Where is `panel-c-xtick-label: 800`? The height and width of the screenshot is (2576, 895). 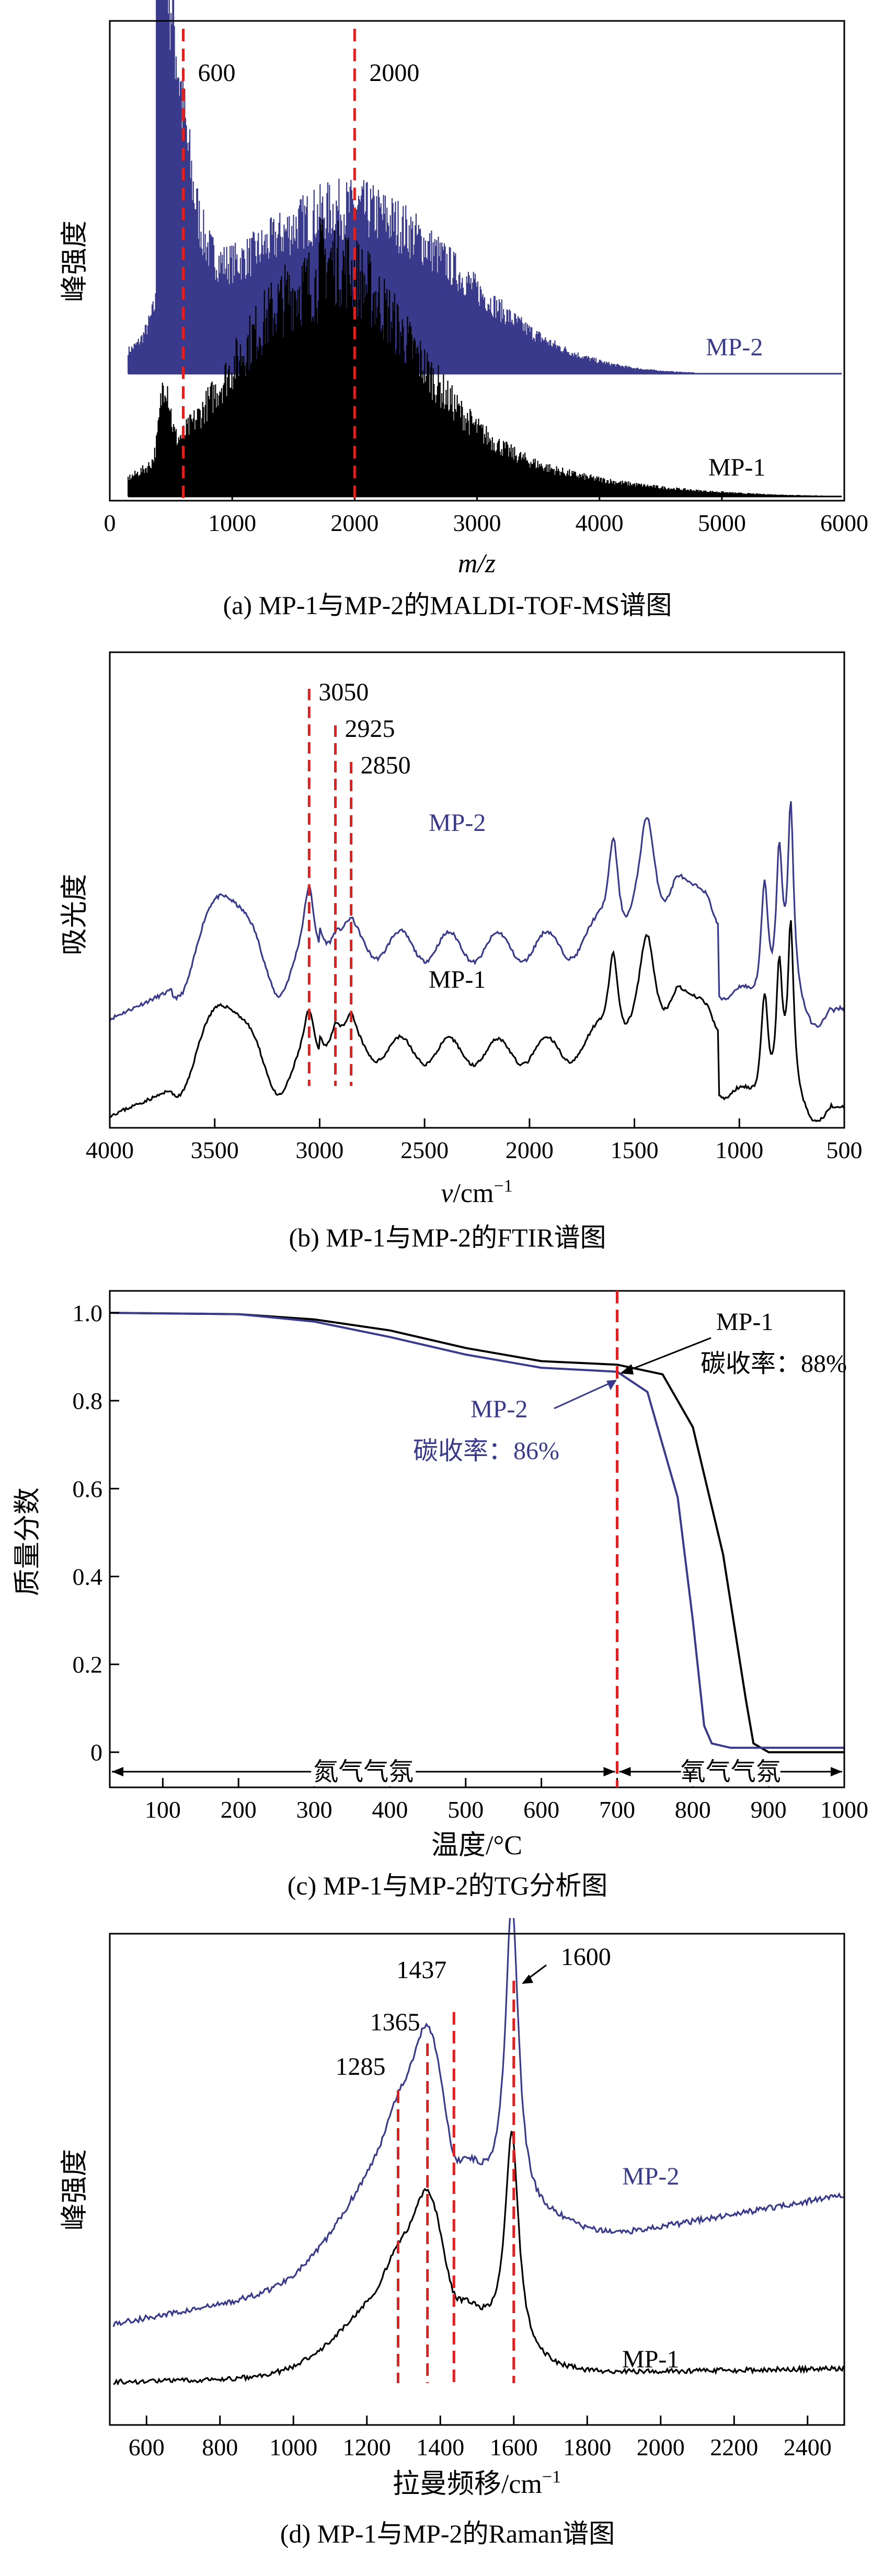
panel-c-xtick-label: 800 is located at coordinates (693, 1810).